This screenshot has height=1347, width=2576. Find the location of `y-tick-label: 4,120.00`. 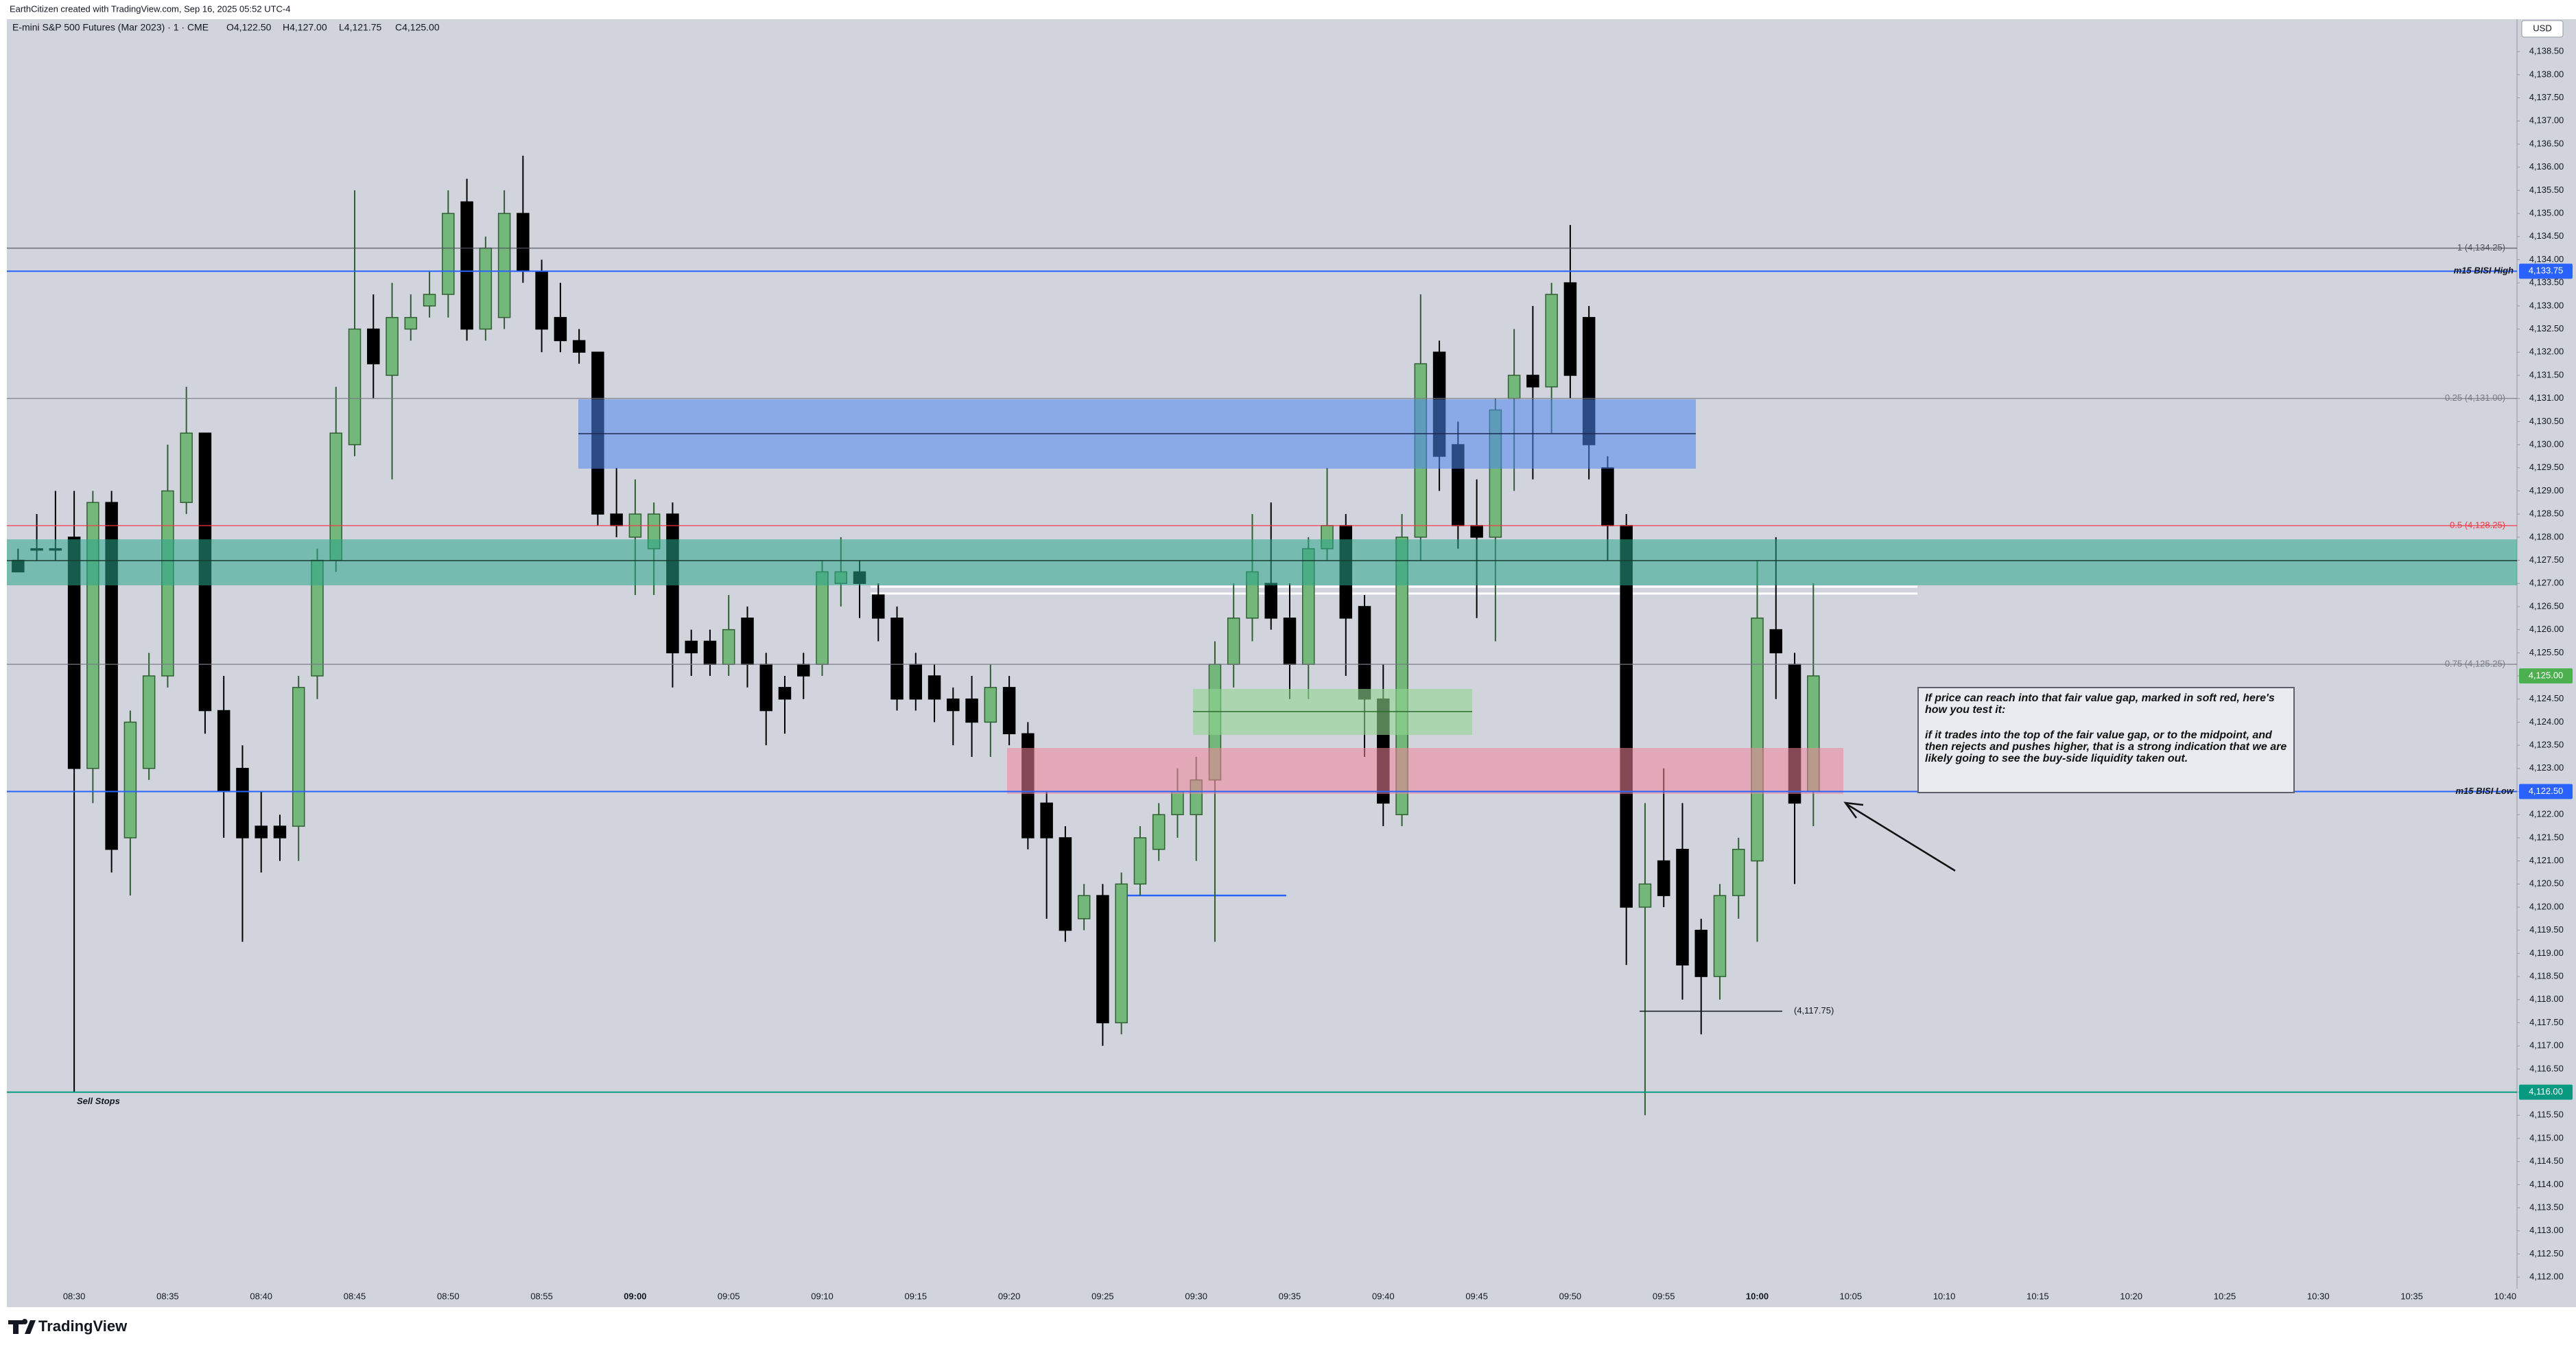

y-tick-label: 4,120.00 is located at coordinates (2546, 906).